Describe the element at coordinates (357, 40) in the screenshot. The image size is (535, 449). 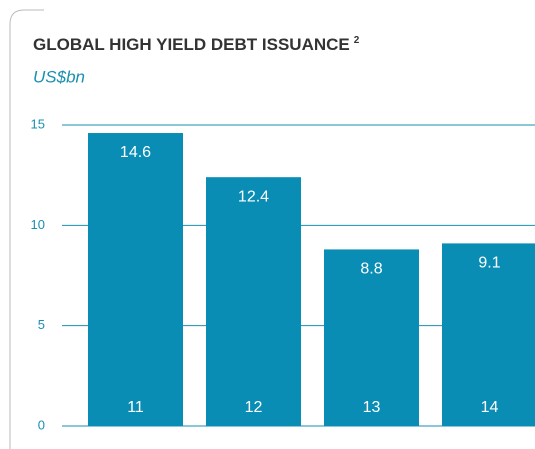
I see `title-superscript: 2` at that location.